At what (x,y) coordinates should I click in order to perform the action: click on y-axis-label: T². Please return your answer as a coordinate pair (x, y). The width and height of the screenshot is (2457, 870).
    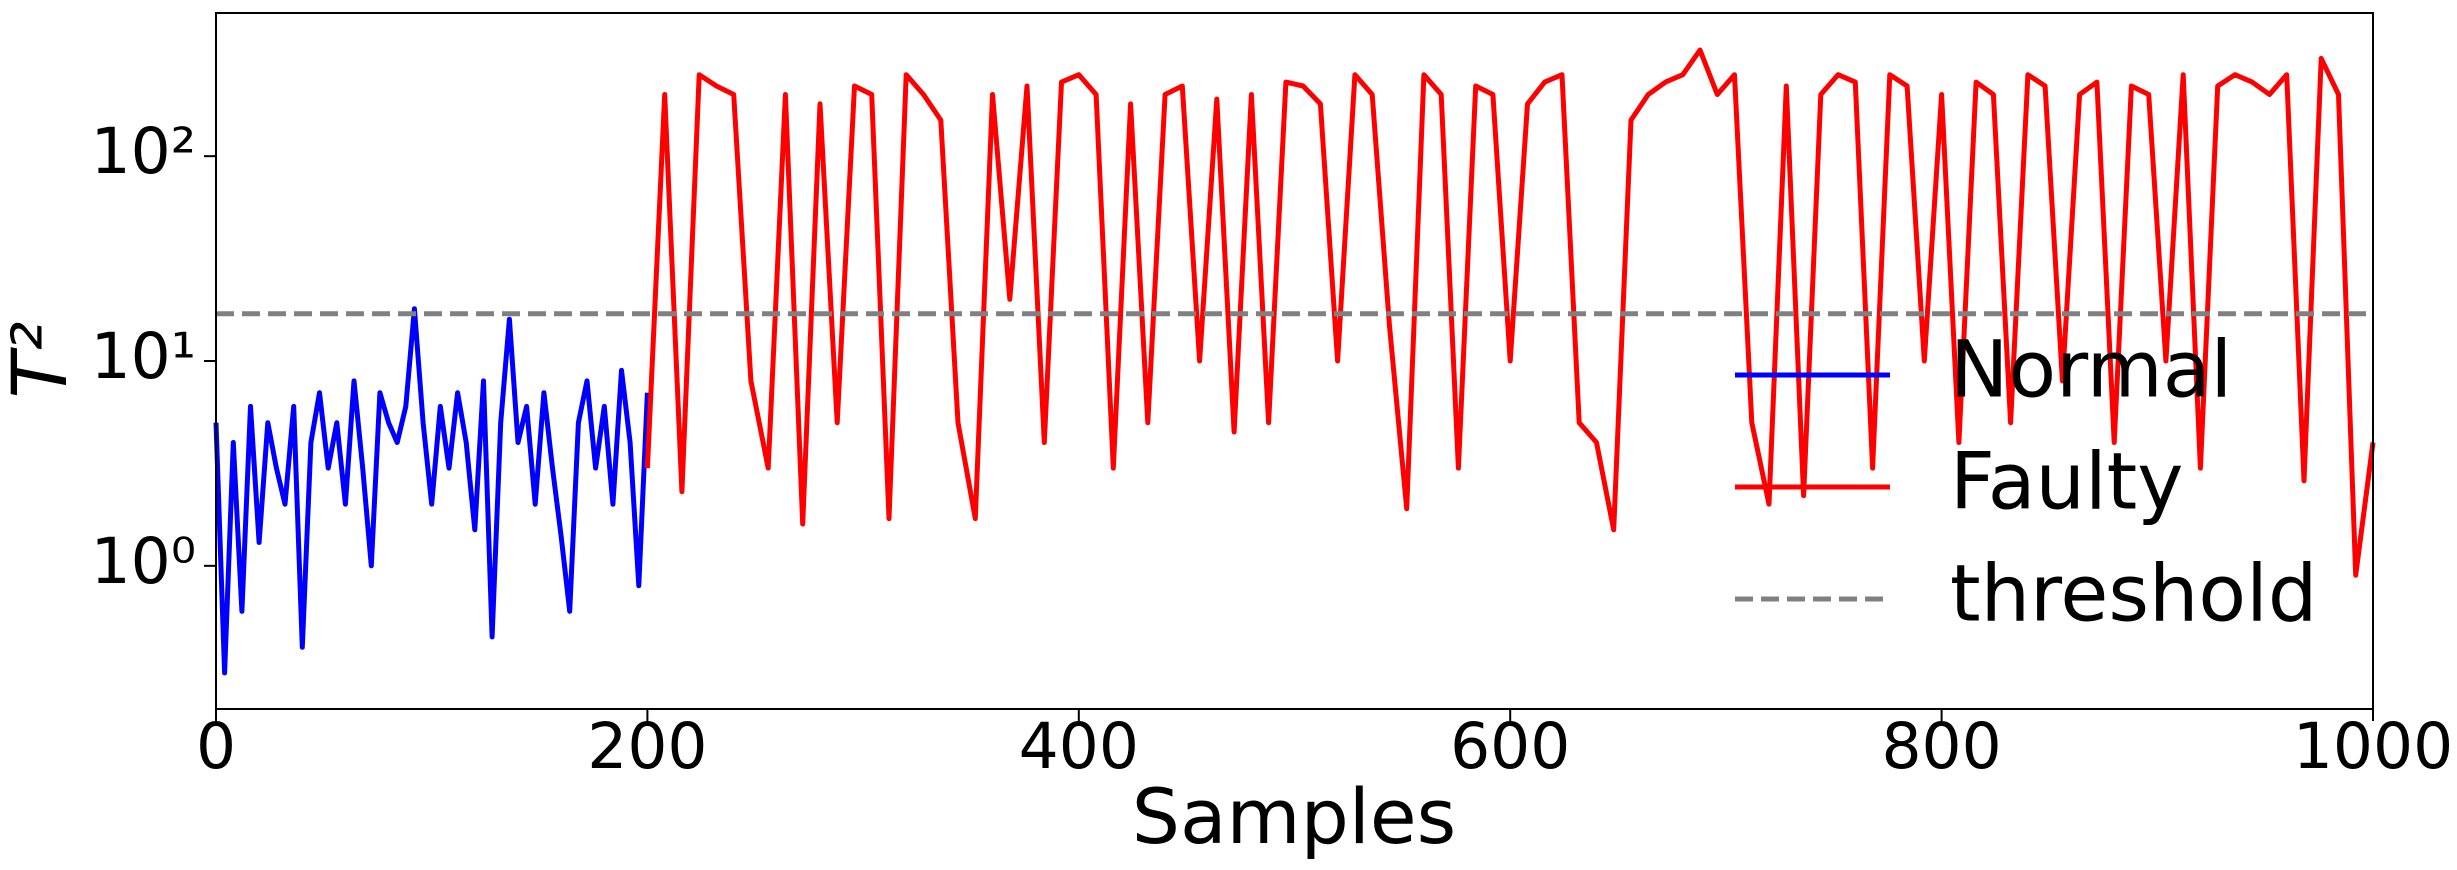
    Looking at the image, I should click on (42, 360).